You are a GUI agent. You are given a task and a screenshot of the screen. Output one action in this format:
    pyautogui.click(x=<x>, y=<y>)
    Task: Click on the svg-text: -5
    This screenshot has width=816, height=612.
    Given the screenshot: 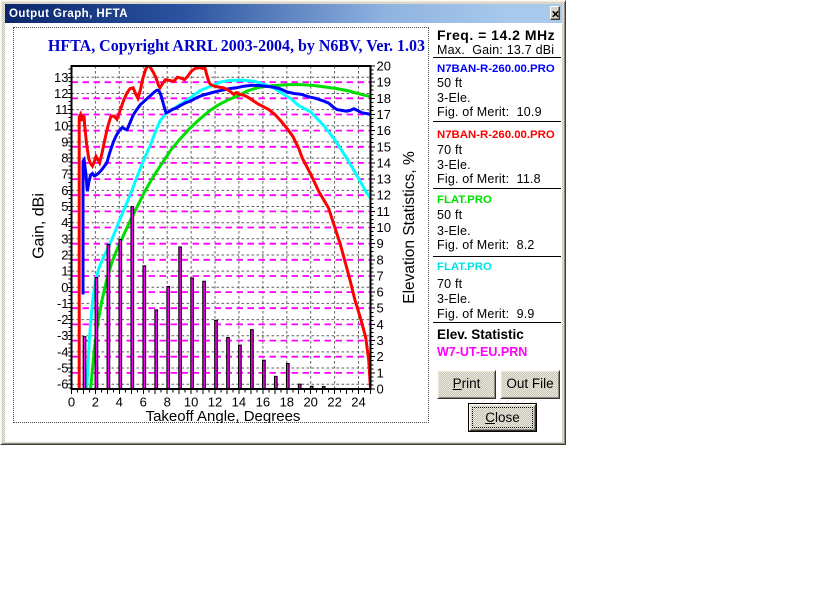 What is the action you would take?
    pyautogui.click(x=63, y=368)
    